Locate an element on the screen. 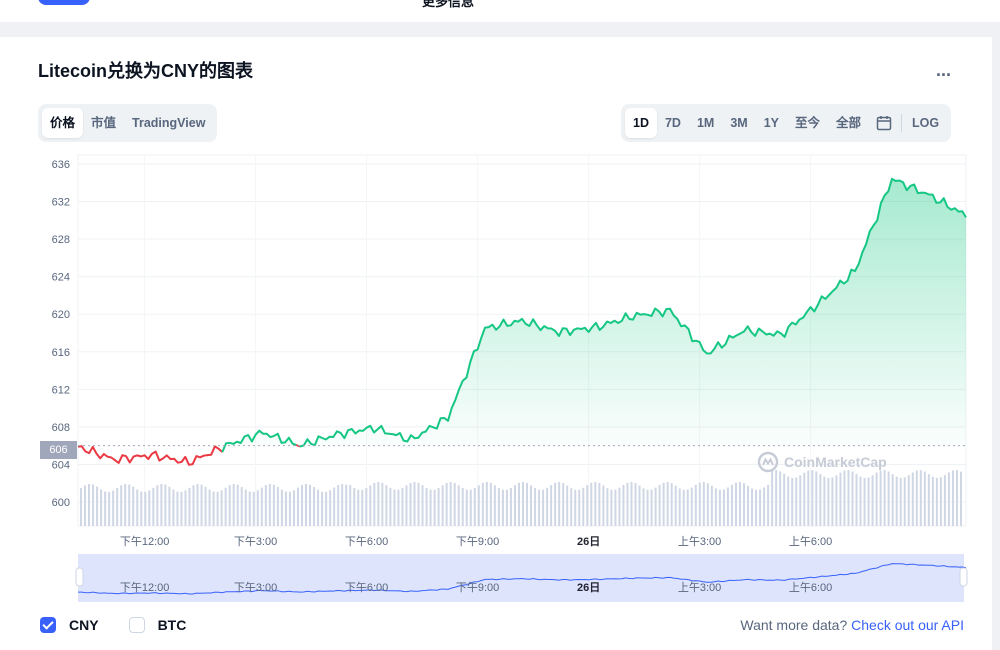  x-tick-label: 下午3:00 is located at coordinates (255, 541).